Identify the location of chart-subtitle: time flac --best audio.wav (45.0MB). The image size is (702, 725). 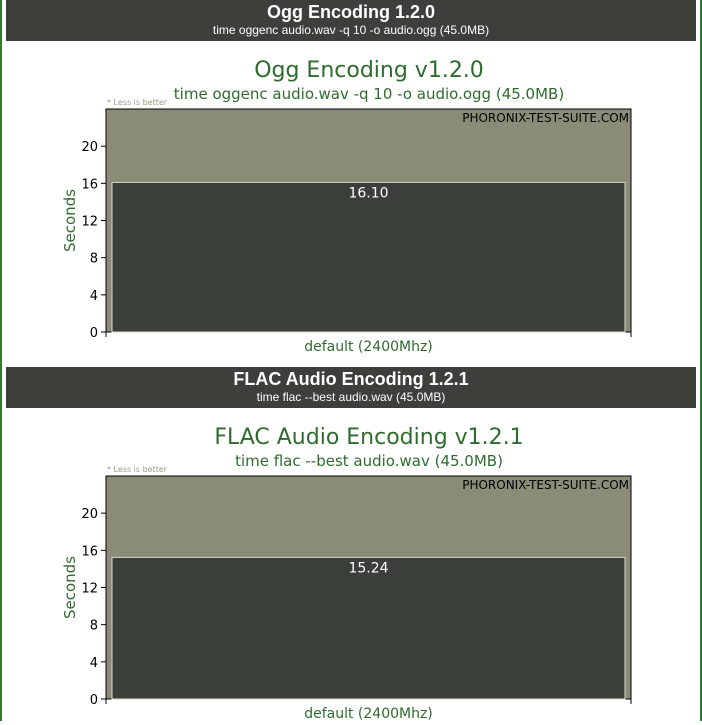
(369, 461).